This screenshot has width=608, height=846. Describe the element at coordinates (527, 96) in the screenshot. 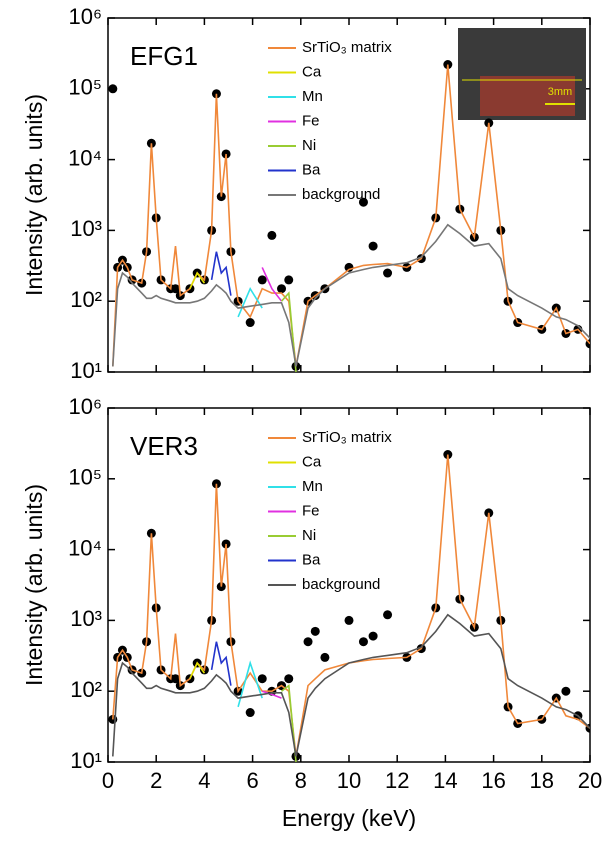

I see `inset-image-region` at that location.